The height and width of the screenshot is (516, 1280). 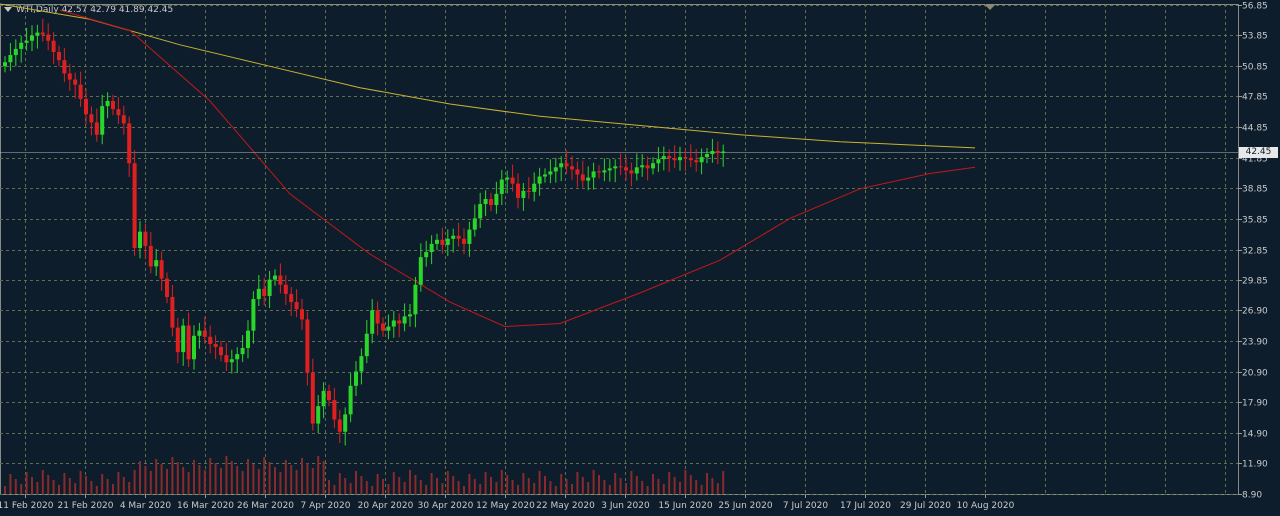 I want to click on x-tick-label: 22 May 2020, so click(x=565, y=506).